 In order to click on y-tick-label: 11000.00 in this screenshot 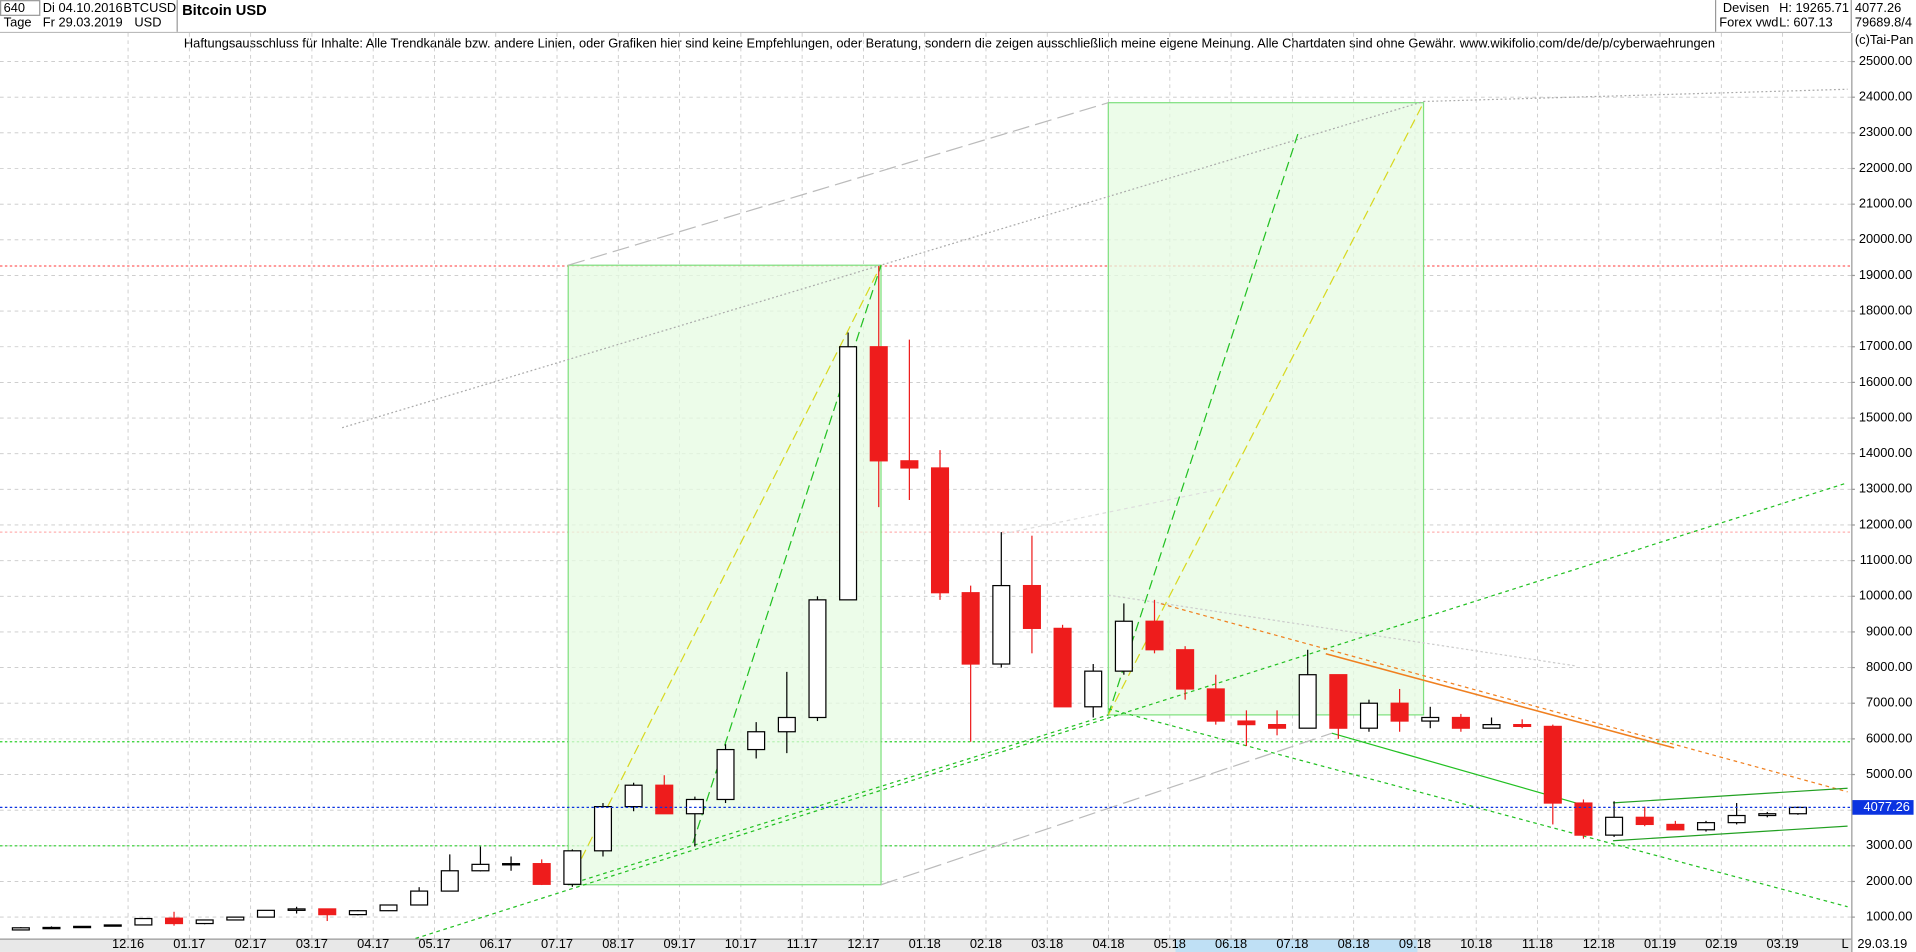, I will do `click(1886, 559)`.